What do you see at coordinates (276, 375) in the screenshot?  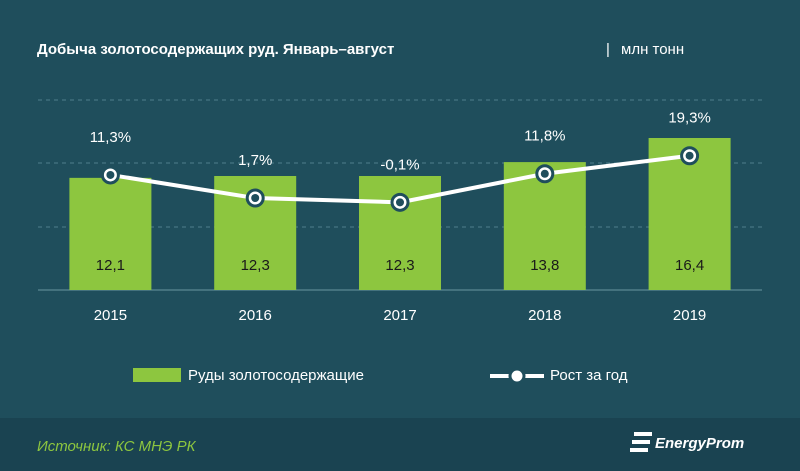 I see `legend-label: Руды золотосодержащие` at bounding box center [276, 375].